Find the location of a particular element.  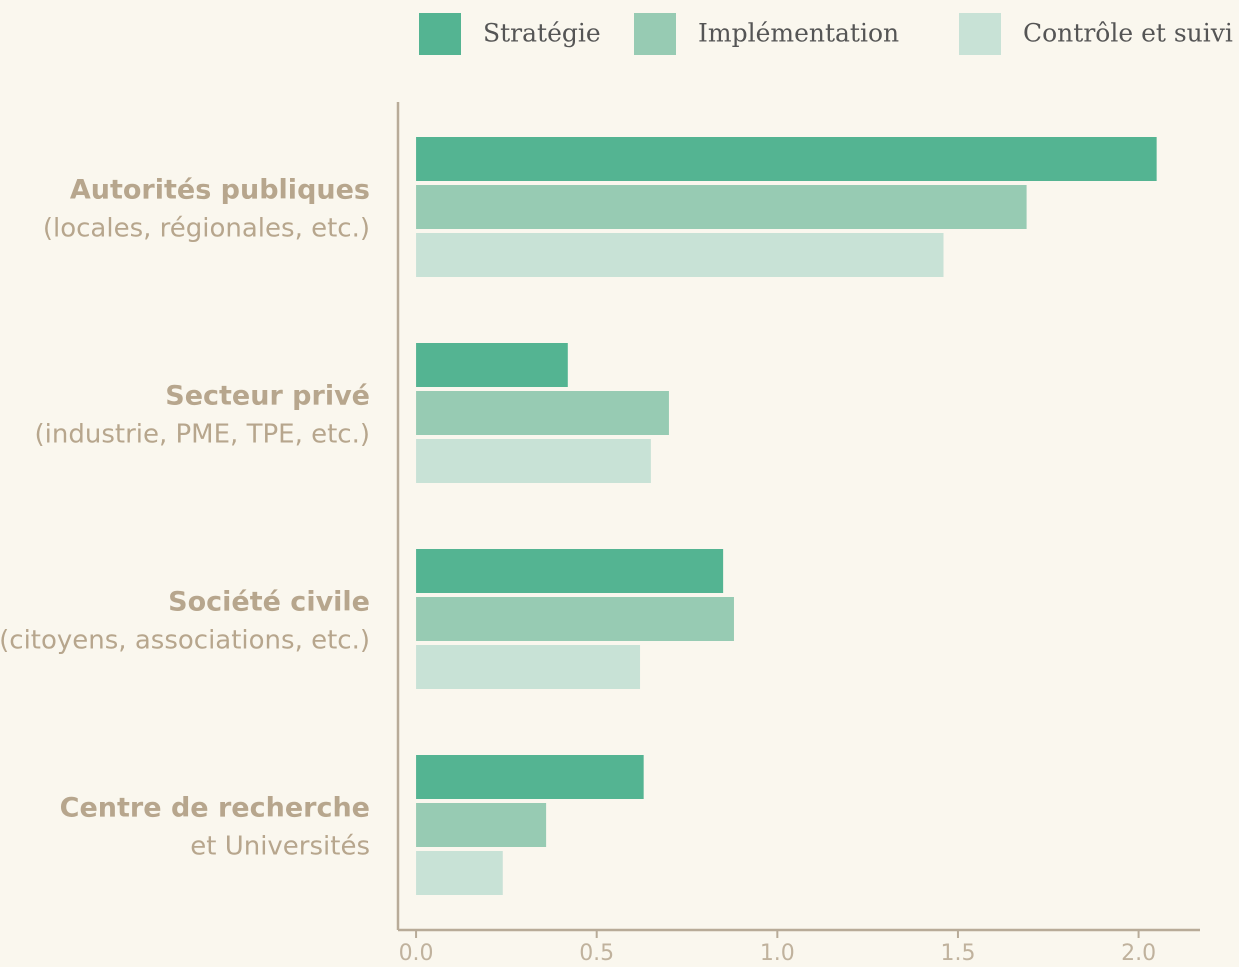

category-label: Autorités publiques is located at coordinates (220, 190).